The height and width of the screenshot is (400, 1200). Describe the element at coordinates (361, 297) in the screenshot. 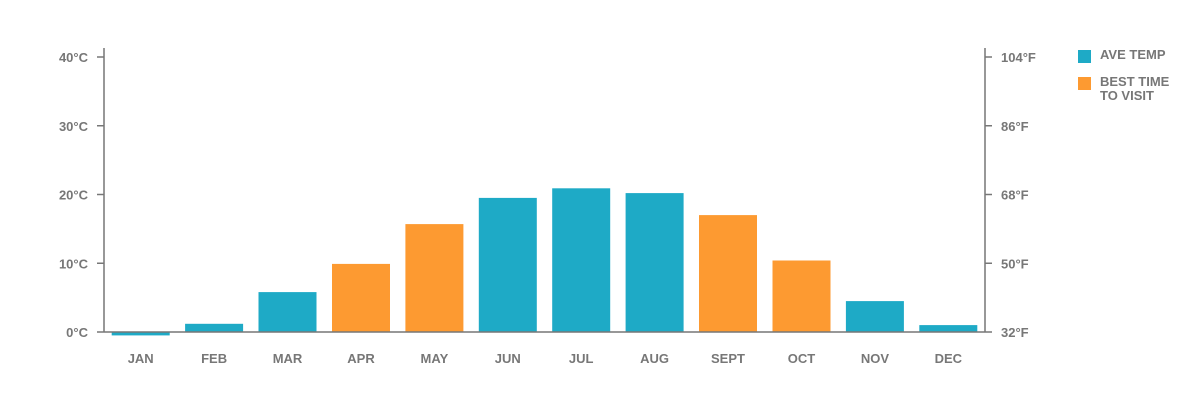

I see `bar-apr` at that location.